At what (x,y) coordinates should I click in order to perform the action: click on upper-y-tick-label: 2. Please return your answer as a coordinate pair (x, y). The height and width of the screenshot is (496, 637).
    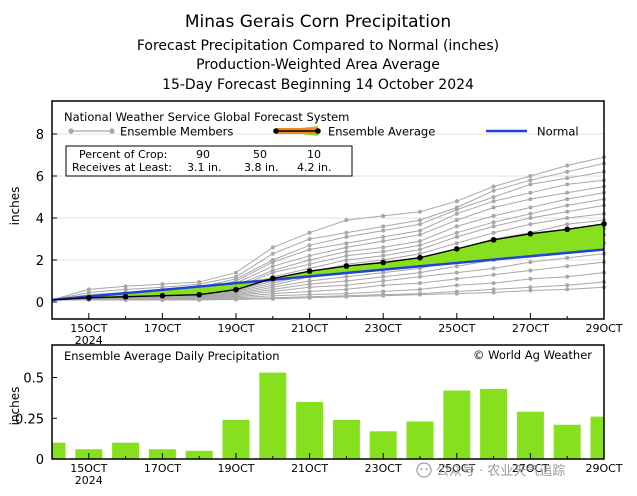
    Looking at the image, I should click on (40, 261).